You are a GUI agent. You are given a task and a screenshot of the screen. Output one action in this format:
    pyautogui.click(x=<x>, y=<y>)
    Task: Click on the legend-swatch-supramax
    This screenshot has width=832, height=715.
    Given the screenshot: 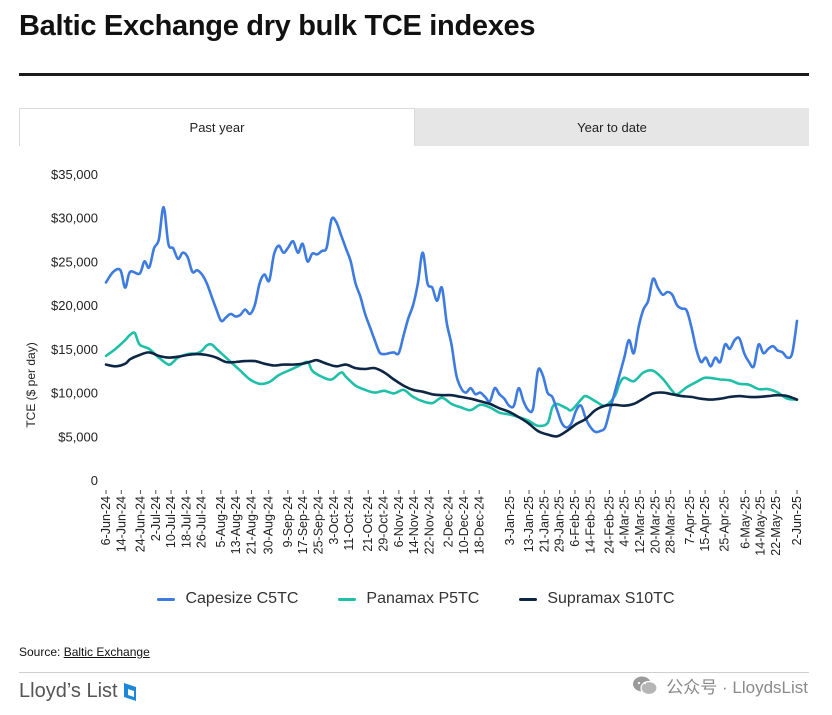 What is the action you would take?
    pyautogui.click(x=528, y=599)
    